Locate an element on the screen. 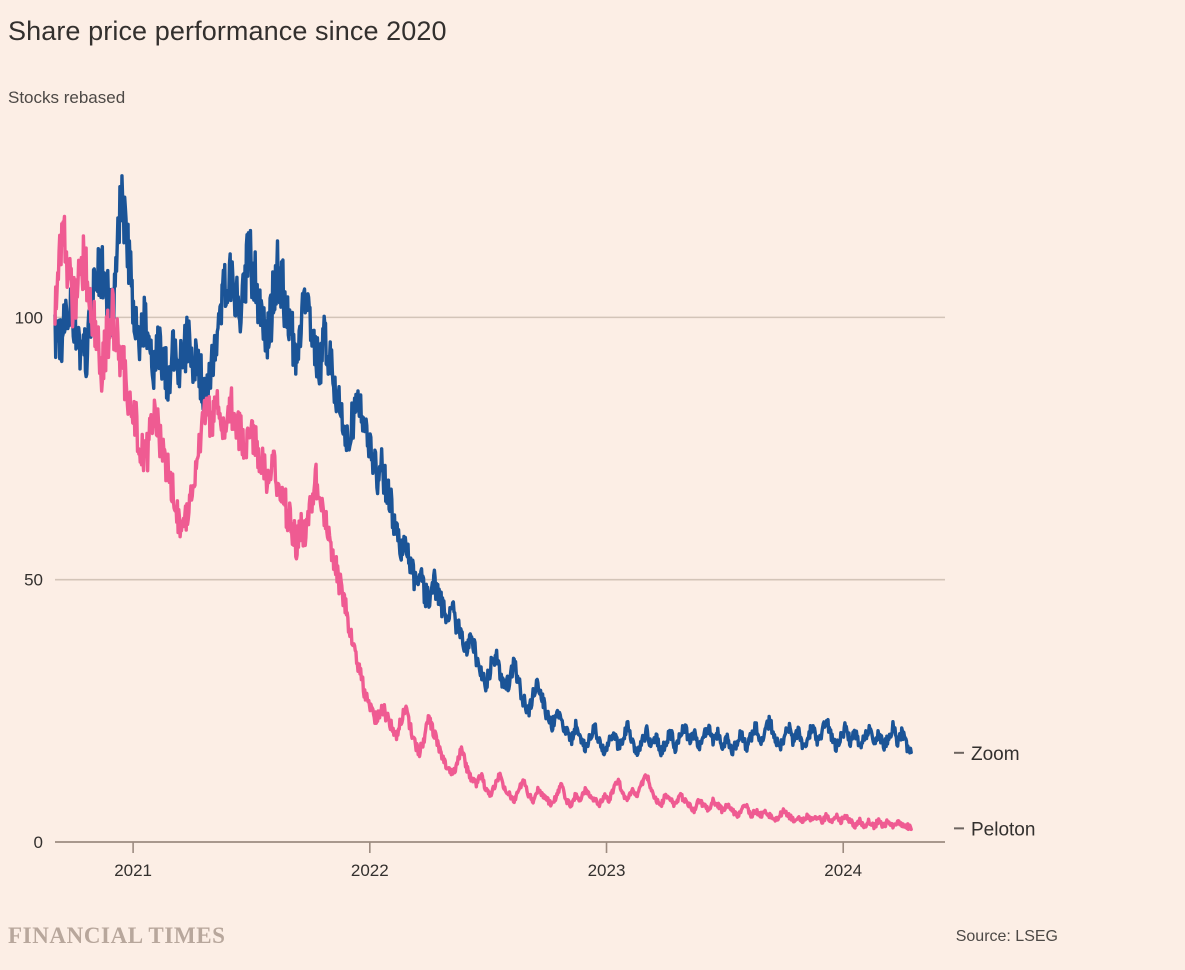 This screenshot has width=1185, height=970. y-axis-label-0: 0 is located at coordinates (38, 842).